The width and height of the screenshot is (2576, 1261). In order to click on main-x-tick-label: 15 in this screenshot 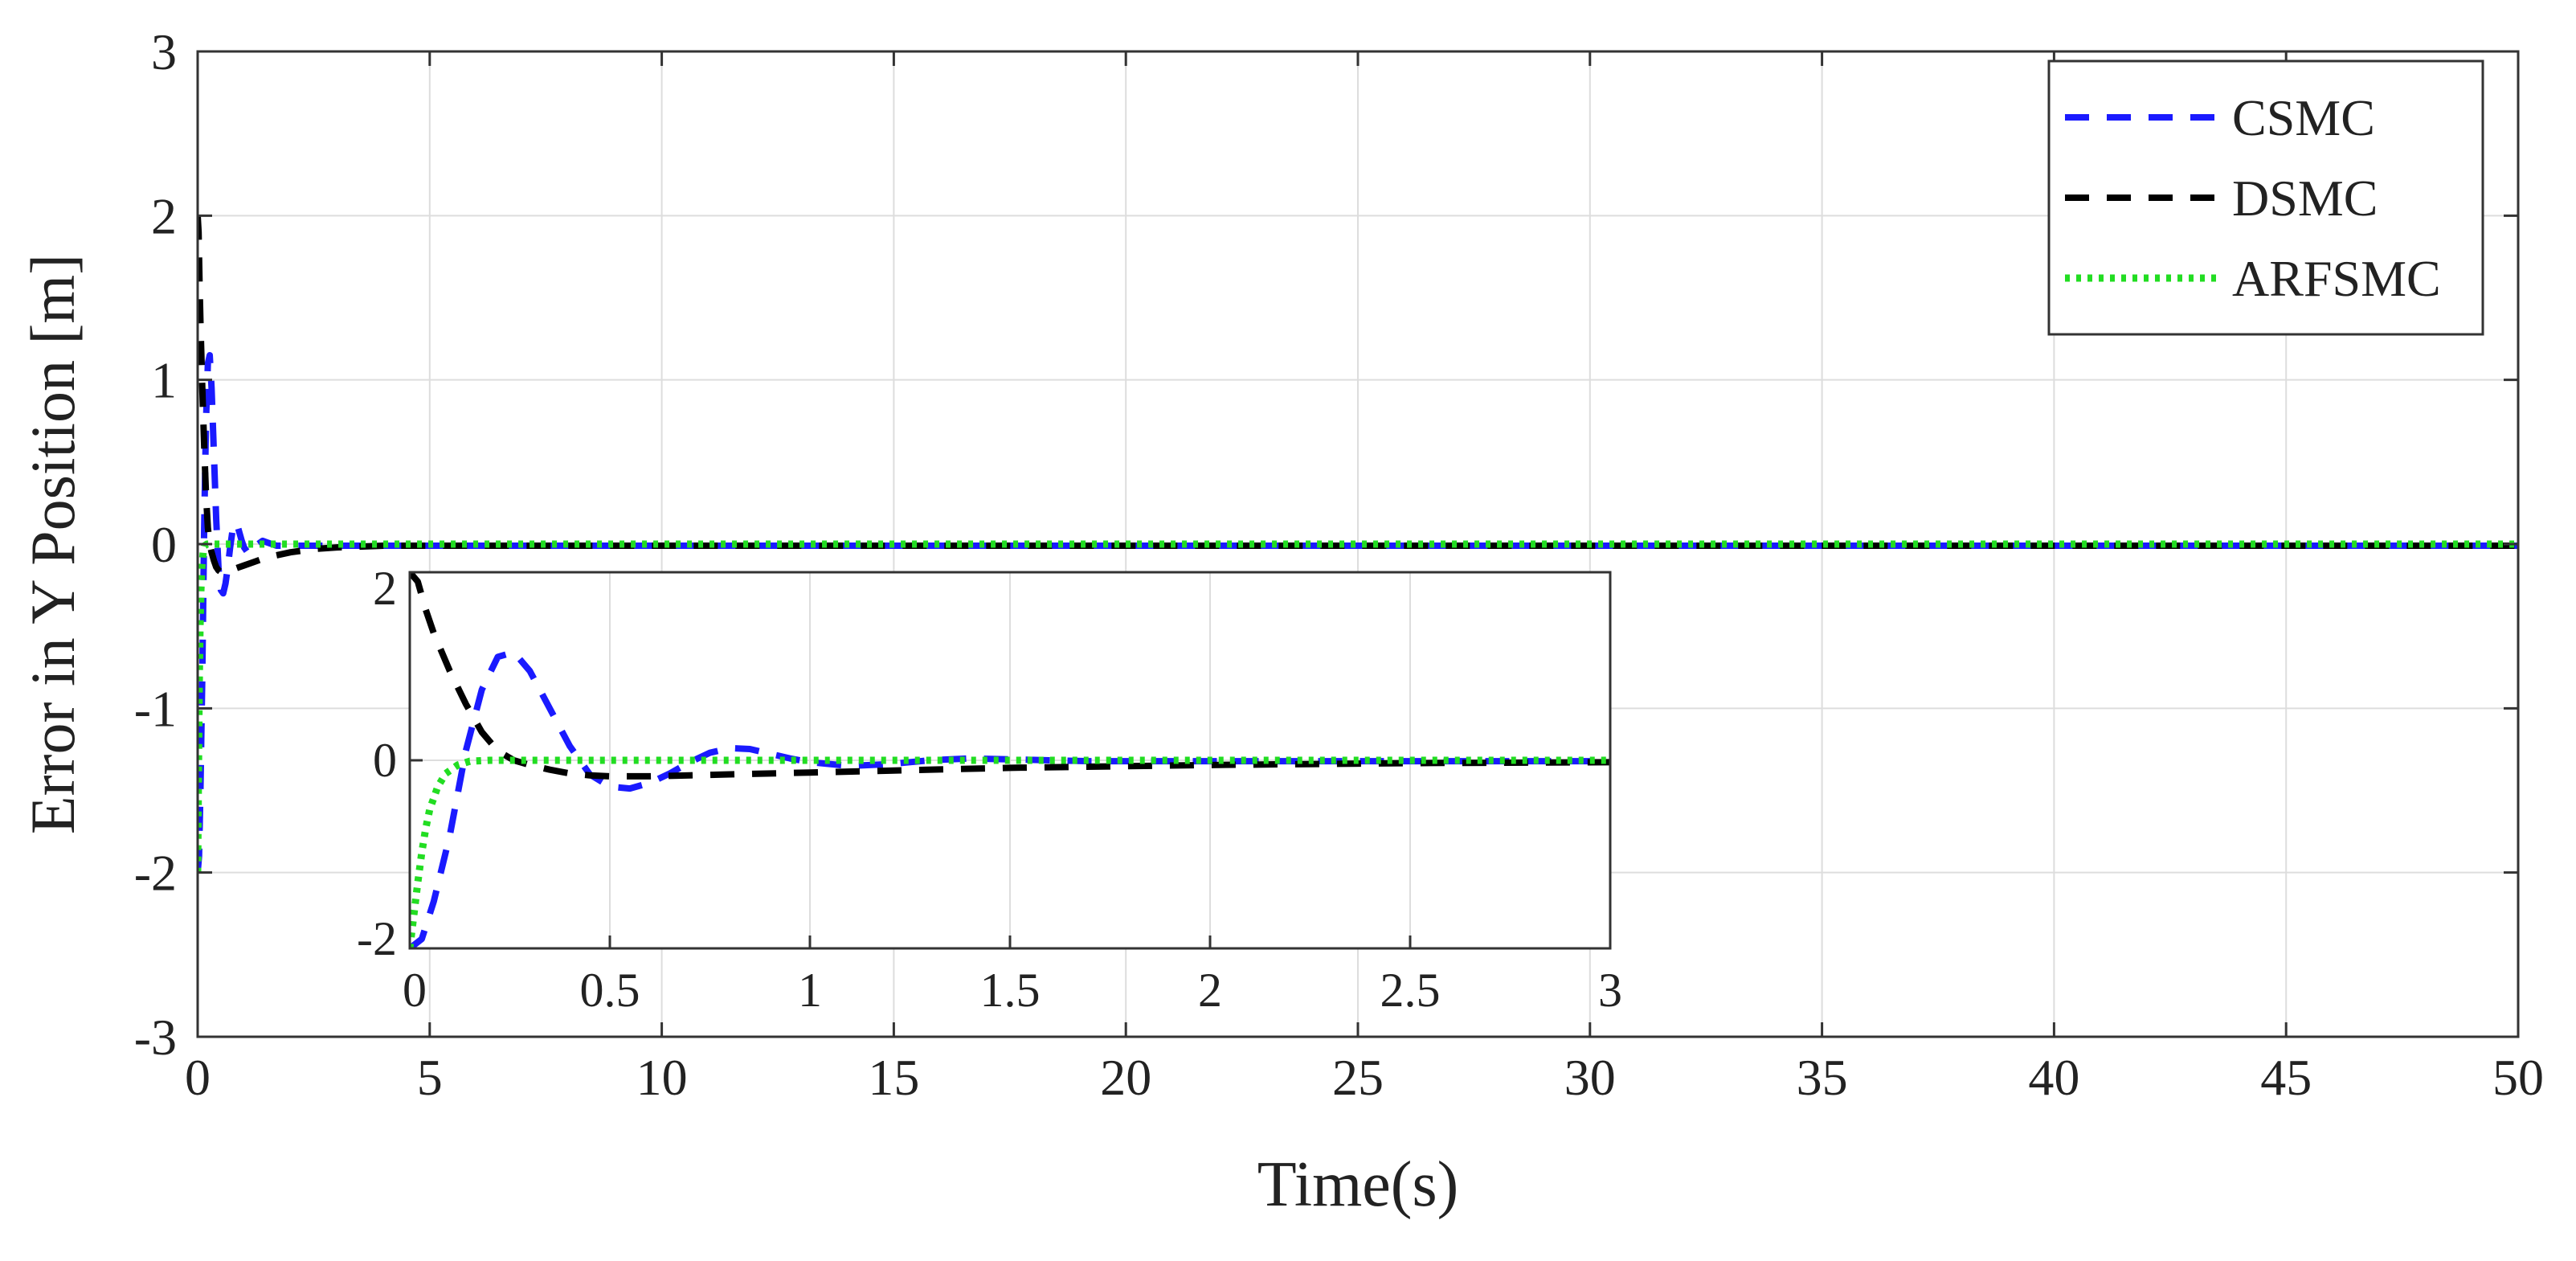, I will do `click(893, 1077)`.